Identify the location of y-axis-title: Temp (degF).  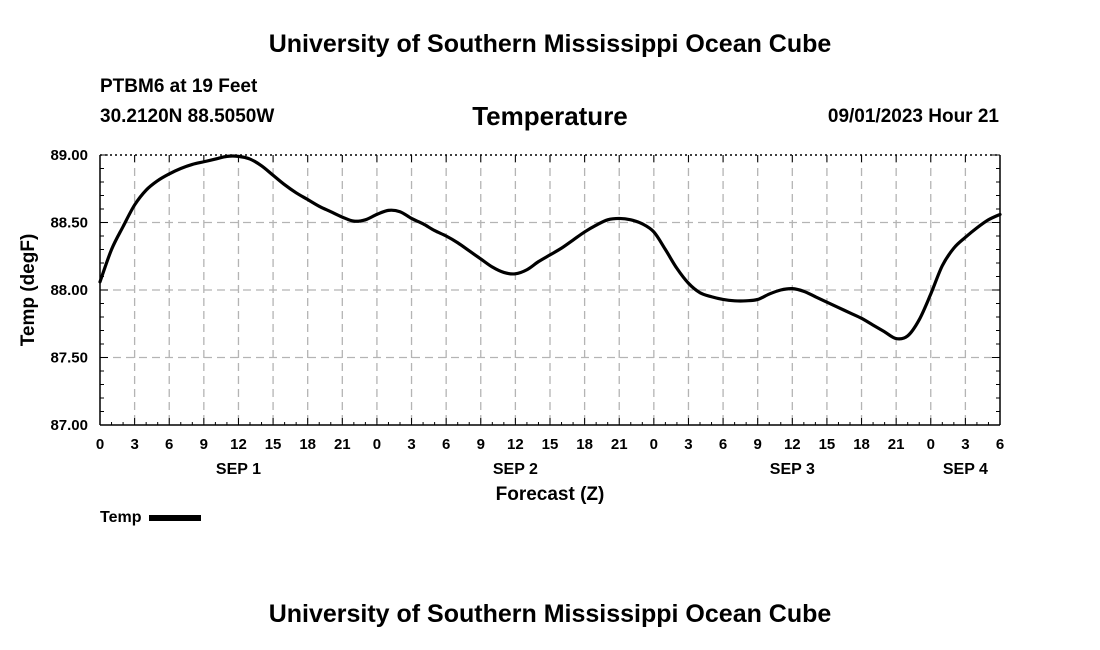
(28, 290).